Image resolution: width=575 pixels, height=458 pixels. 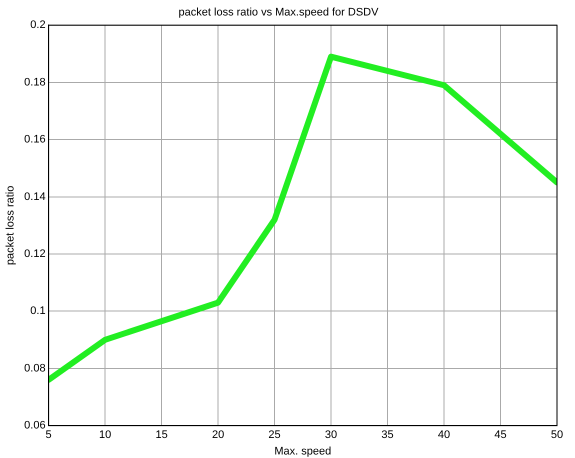 What do you see at coordinates (387, 435) in the screenshot?
I see `x-tick-label: 35` at bounding box center [387, 435].